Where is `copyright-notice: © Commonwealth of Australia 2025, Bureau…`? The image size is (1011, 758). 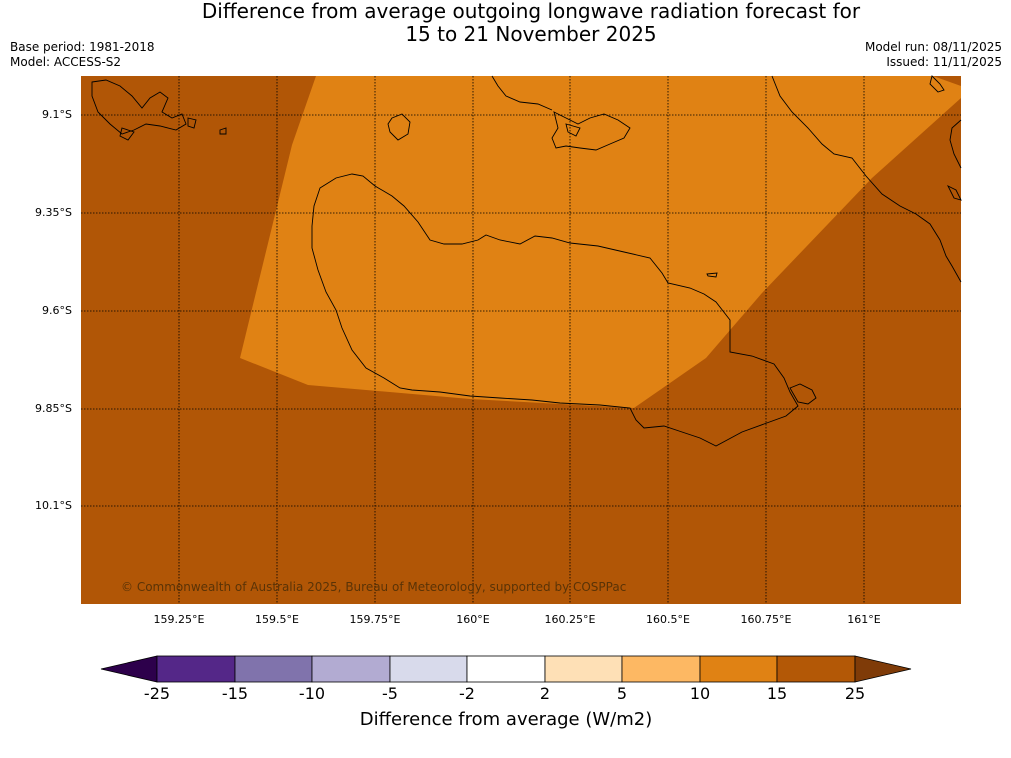 copyright-notice: © Commonwealth of Australia 2025, Bureau… is located at coordinates (374, 587).